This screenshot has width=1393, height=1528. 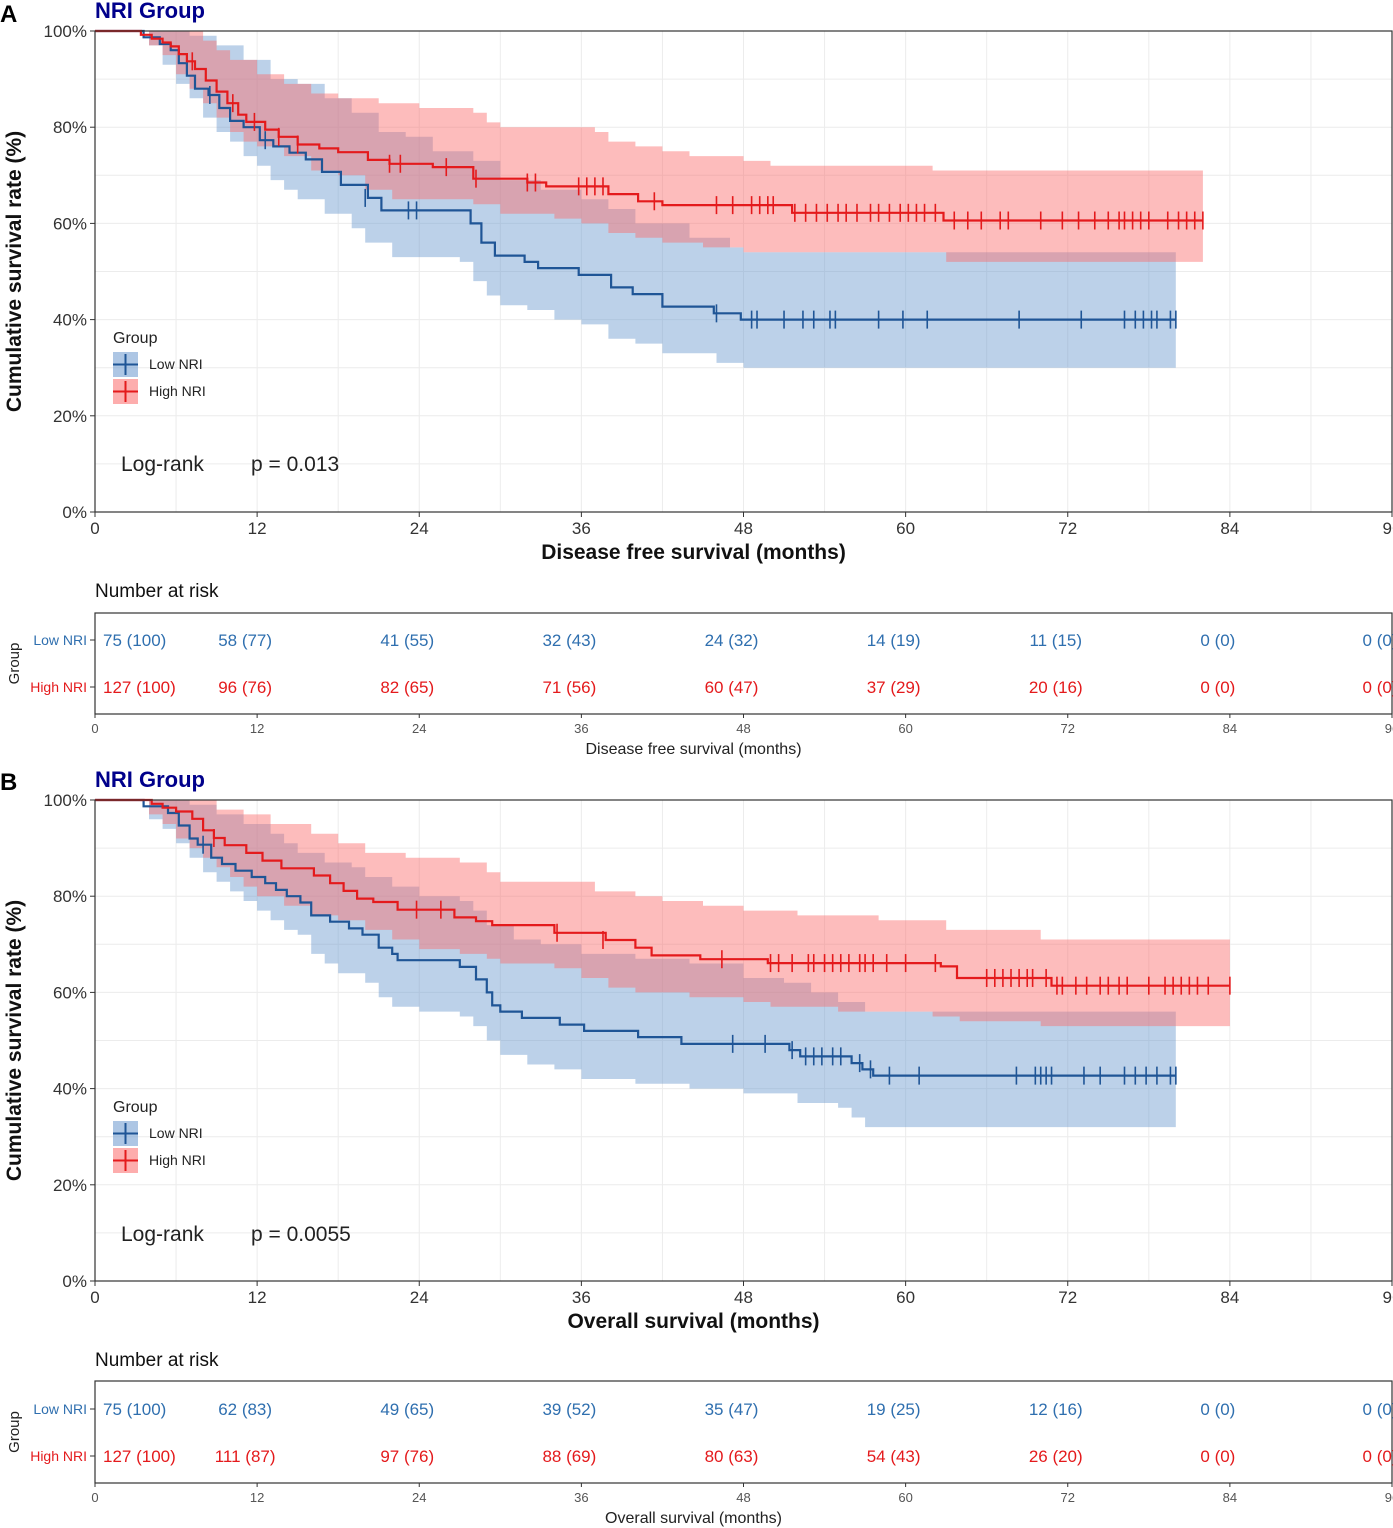 I want to click on high-nri-survival-curve, so click(x=662, y=892).